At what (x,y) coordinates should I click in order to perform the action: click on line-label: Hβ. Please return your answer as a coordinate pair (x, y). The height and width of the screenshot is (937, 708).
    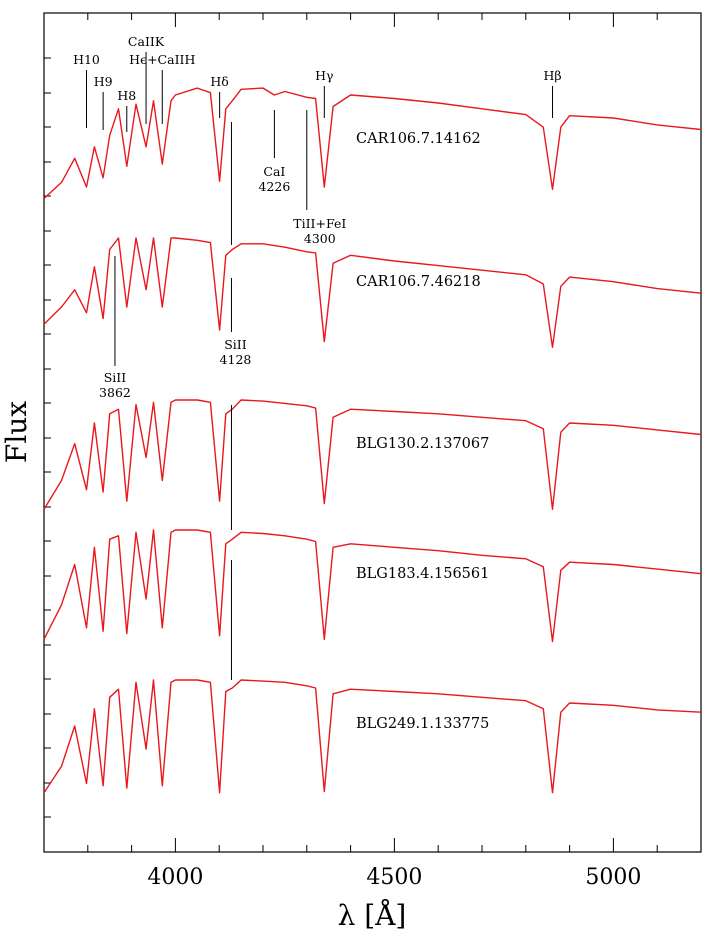
    Looking at the image, I should click on (552, 75).